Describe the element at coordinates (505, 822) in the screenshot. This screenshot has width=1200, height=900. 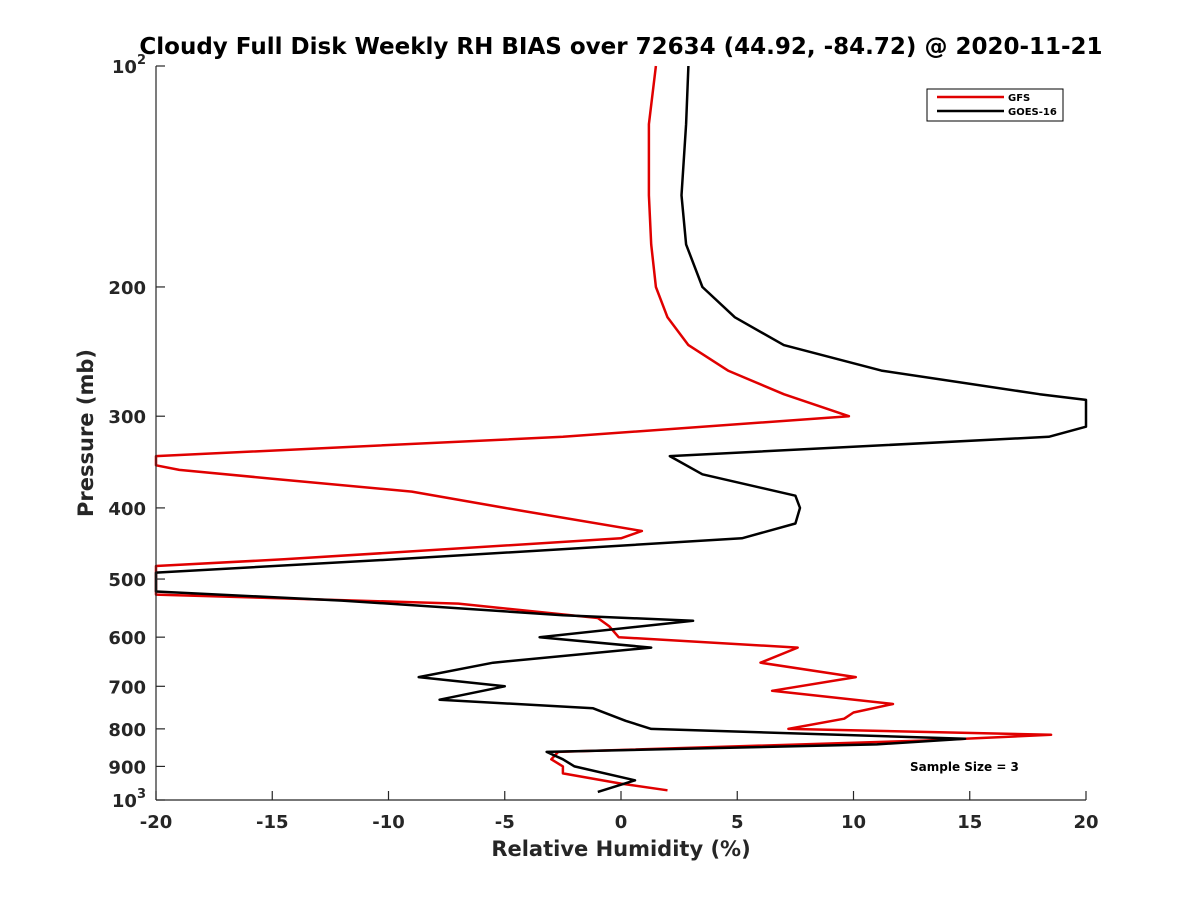
I see `x-tick-label: -5` at that location.